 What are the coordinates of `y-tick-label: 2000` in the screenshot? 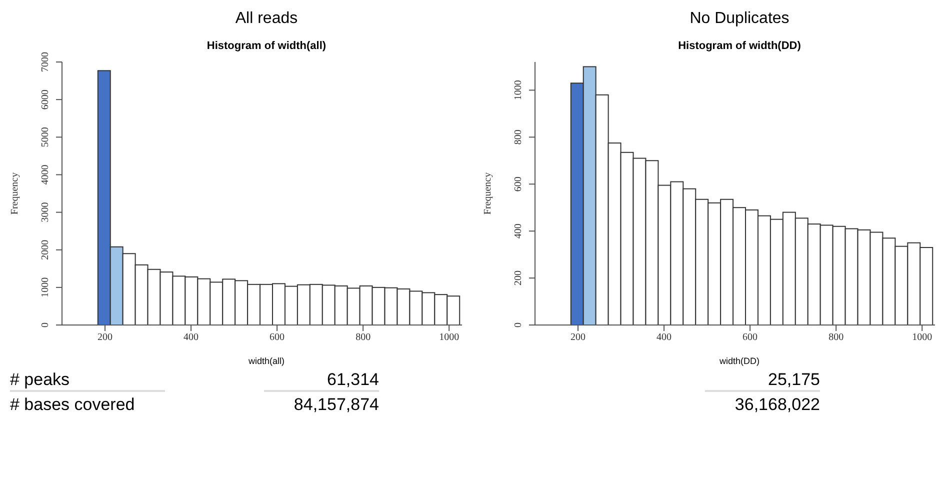 It's located at (45, 250).